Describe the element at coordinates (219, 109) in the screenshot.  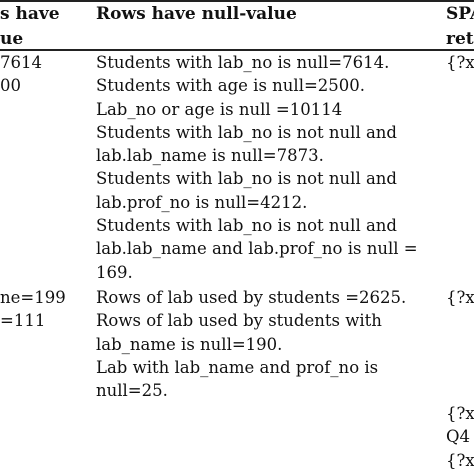
I see `row1-col2-line: Lab_no or age is null =10114` at that location.